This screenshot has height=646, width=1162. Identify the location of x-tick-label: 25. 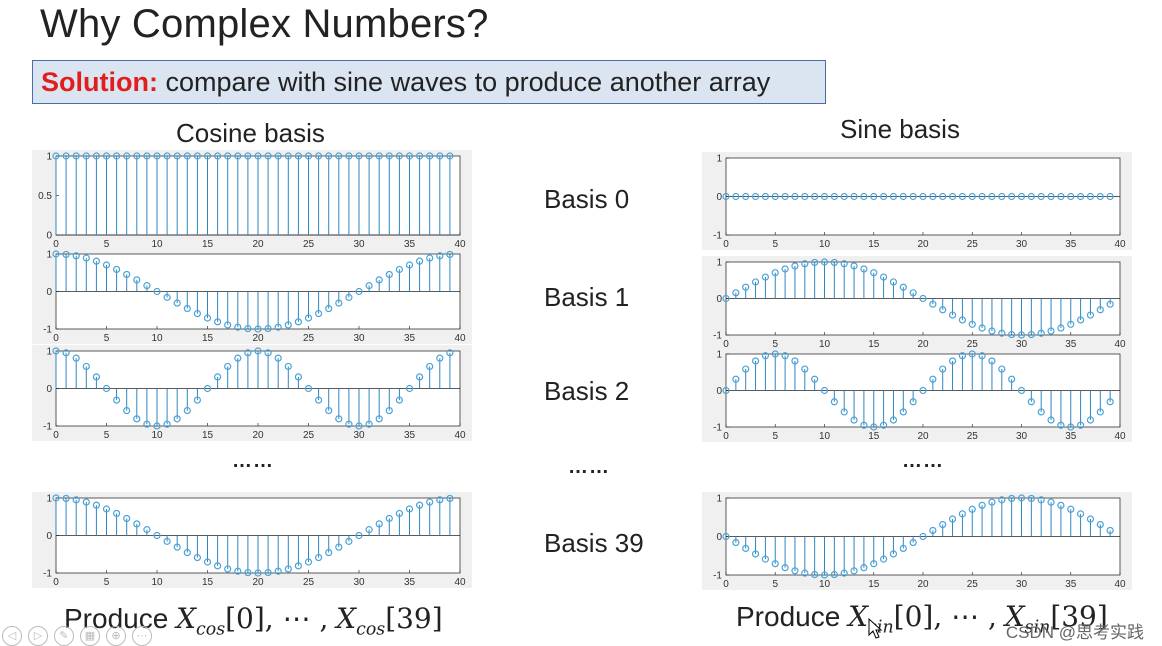
(309, 435).